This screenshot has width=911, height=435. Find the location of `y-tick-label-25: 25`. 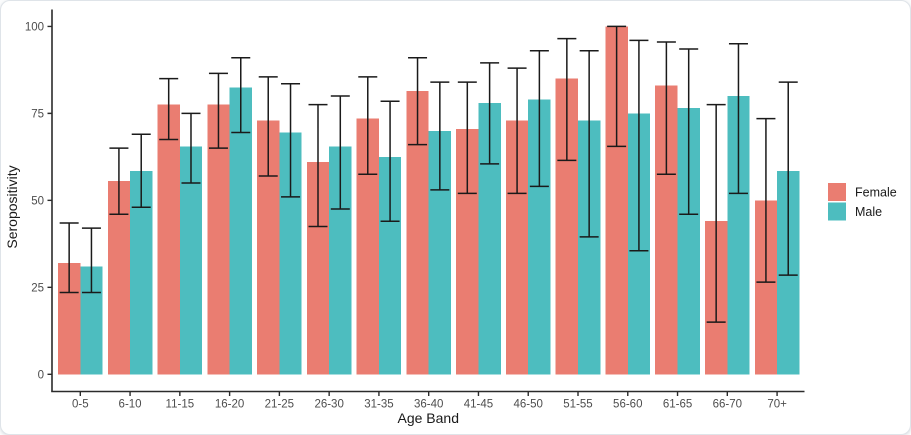

y-tick-label-25: 25 is located at coordinates (37, 288).